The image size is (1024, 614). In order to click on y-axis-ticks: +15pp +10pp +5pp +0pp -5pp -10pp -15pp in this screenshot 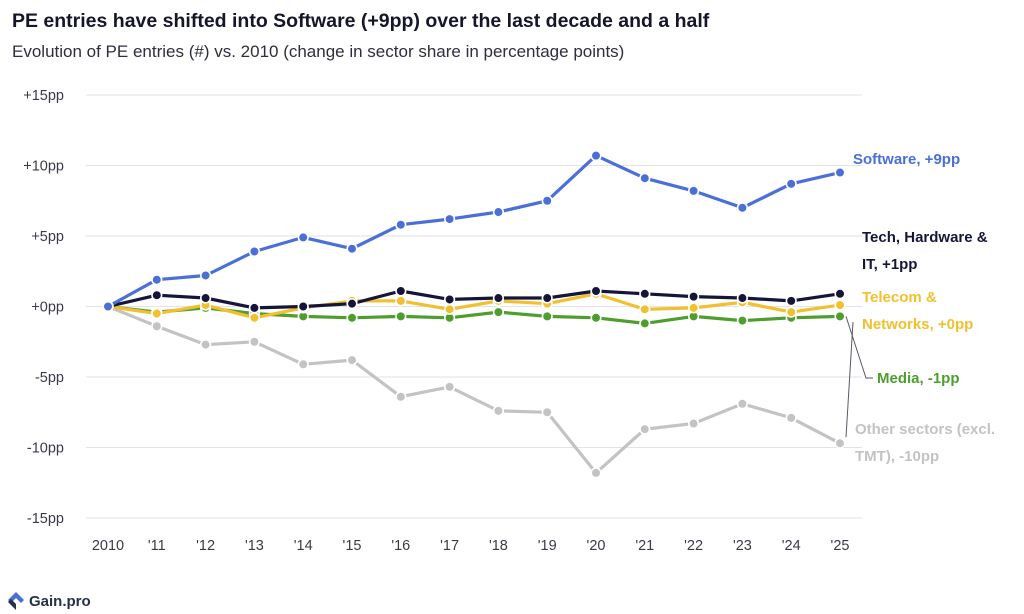, I will do `click(43, 307)`.